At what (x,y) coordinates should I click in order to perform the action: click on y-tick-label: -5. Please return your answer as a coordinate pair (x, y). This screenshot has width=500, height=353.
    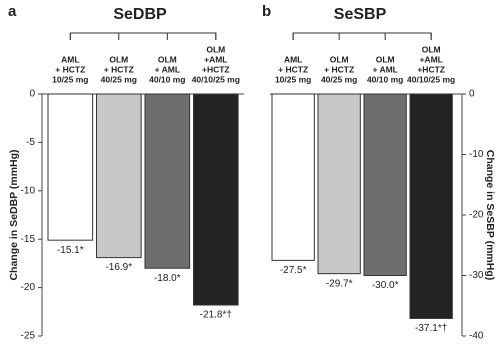
    Looking at the image, I should click on (30, 142).